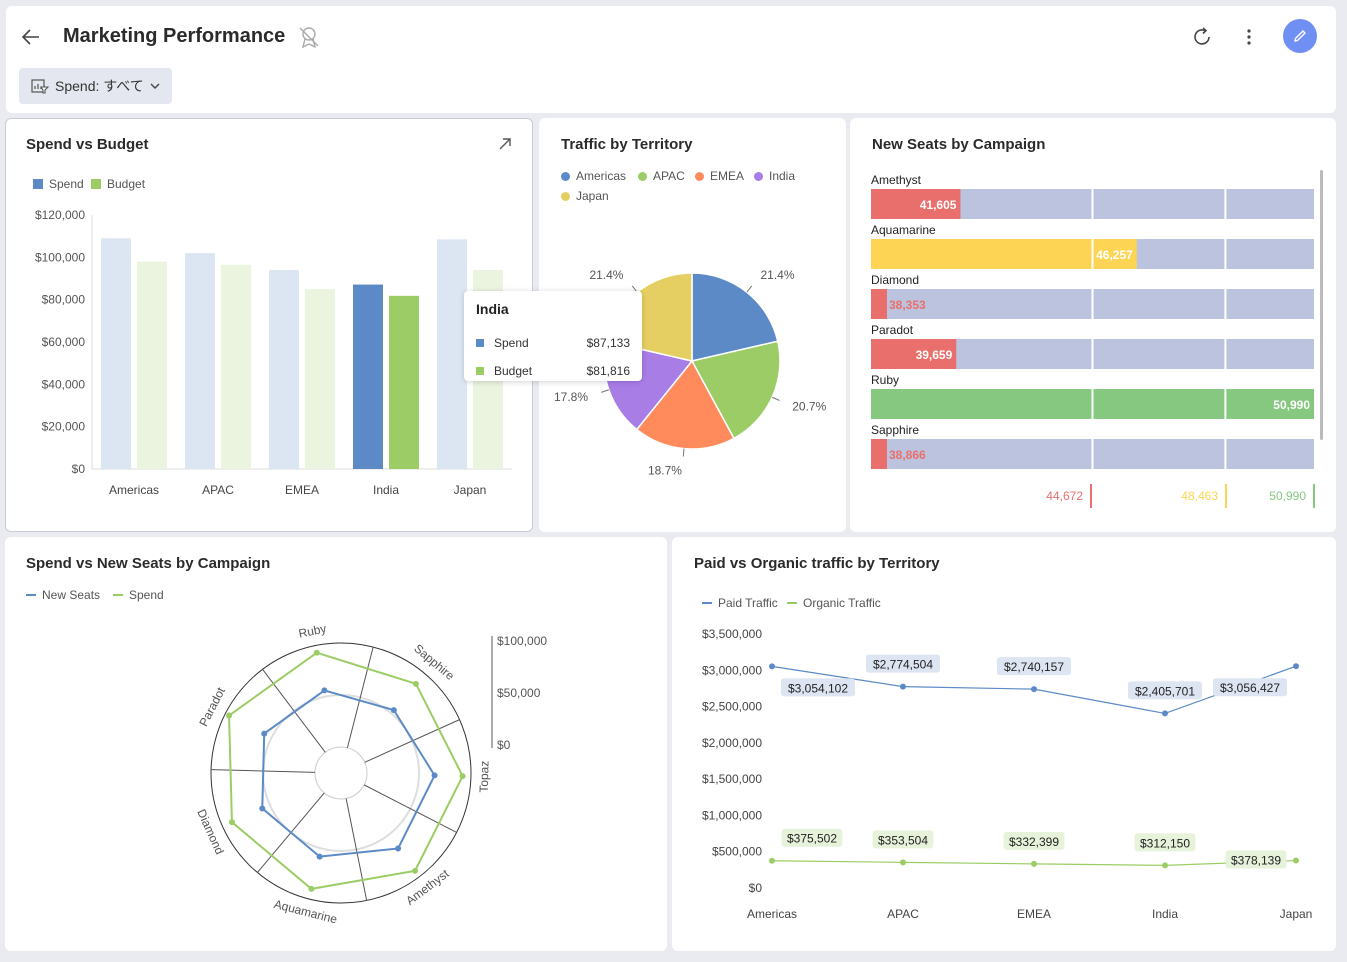  I want to click on legend-new-seats: New Seats, so click(63, 595).